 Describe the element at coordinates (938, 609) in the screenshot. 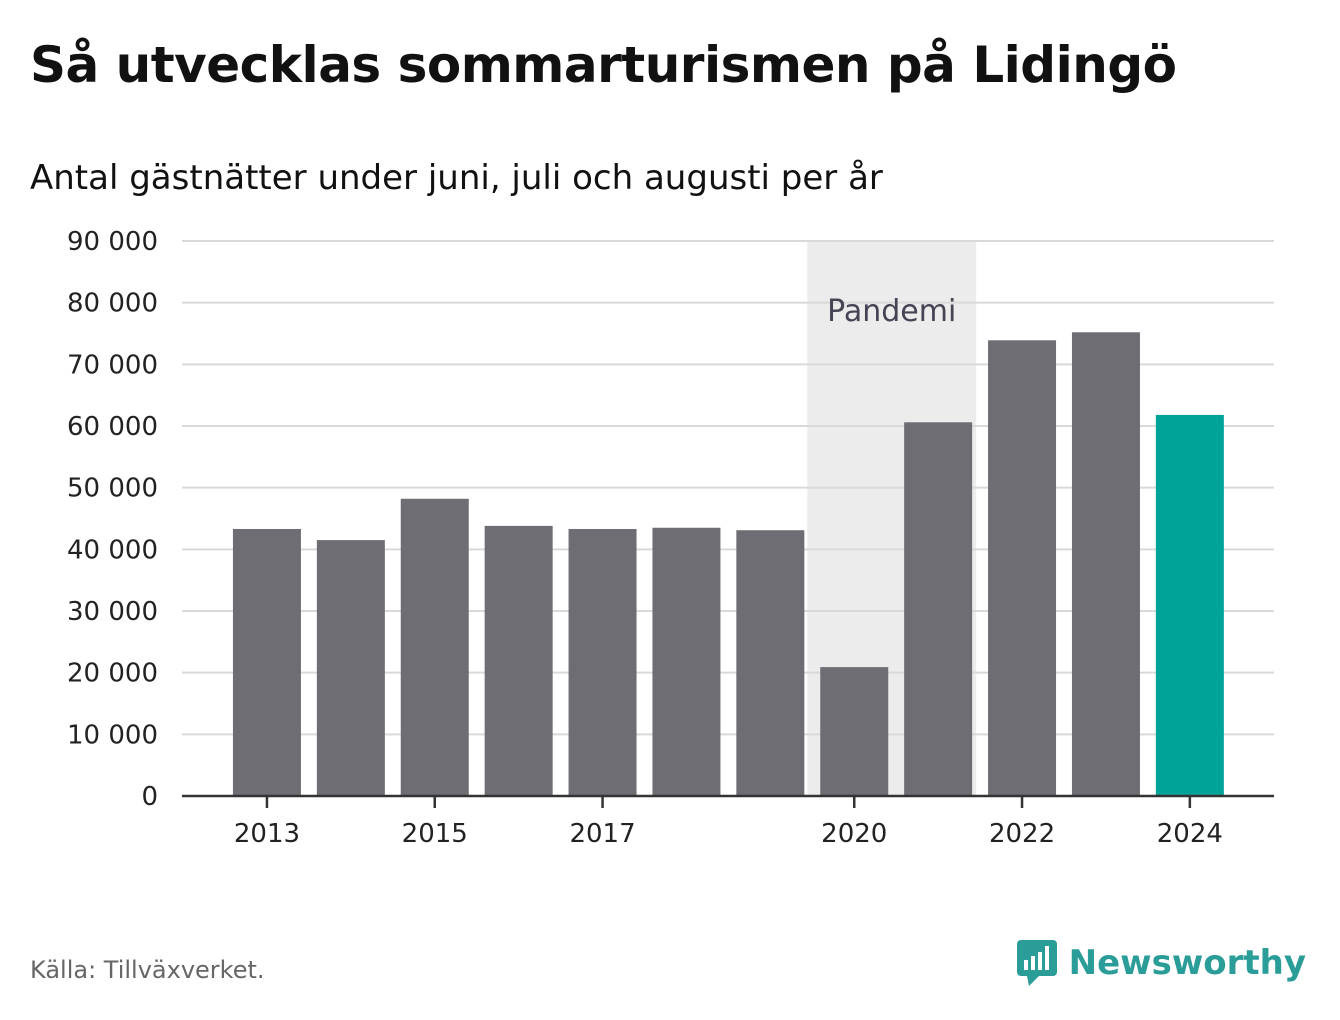

I see `bar-2021` at that location.